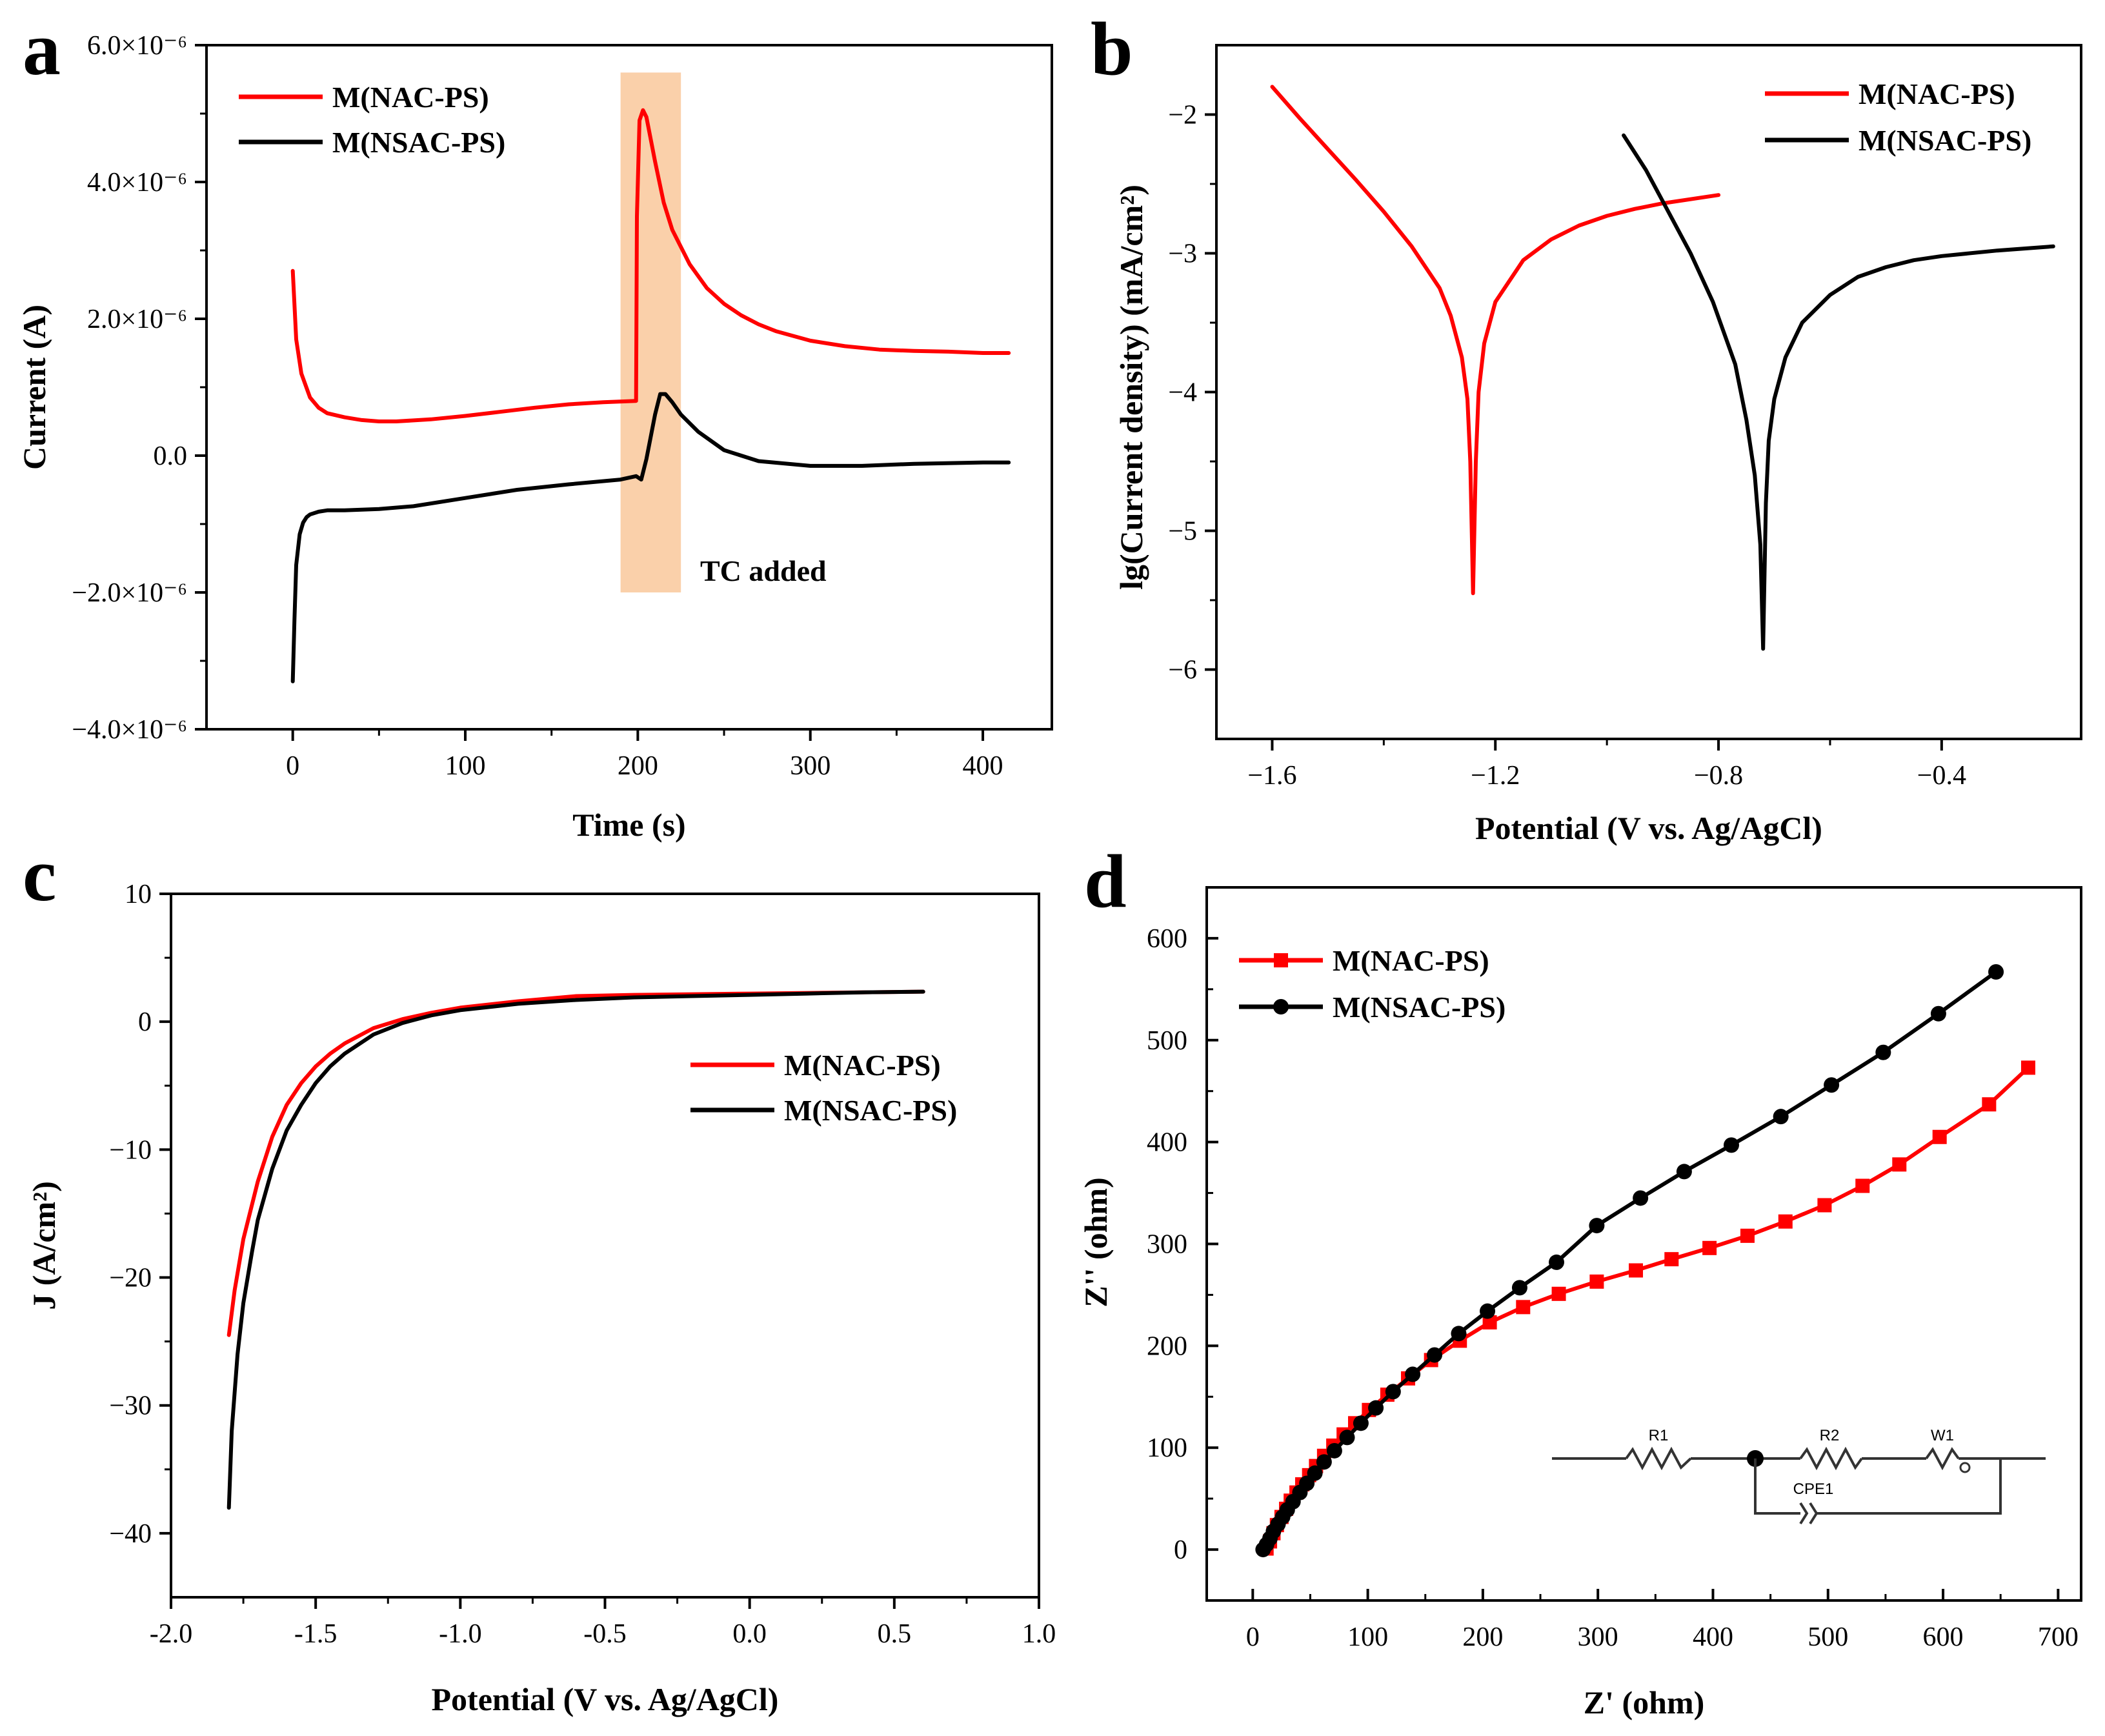  What do you see at coordinates (1167, 1448) in the screenshot?
I see `y-tick-label: 100` at bounding box center [1167, 1448].